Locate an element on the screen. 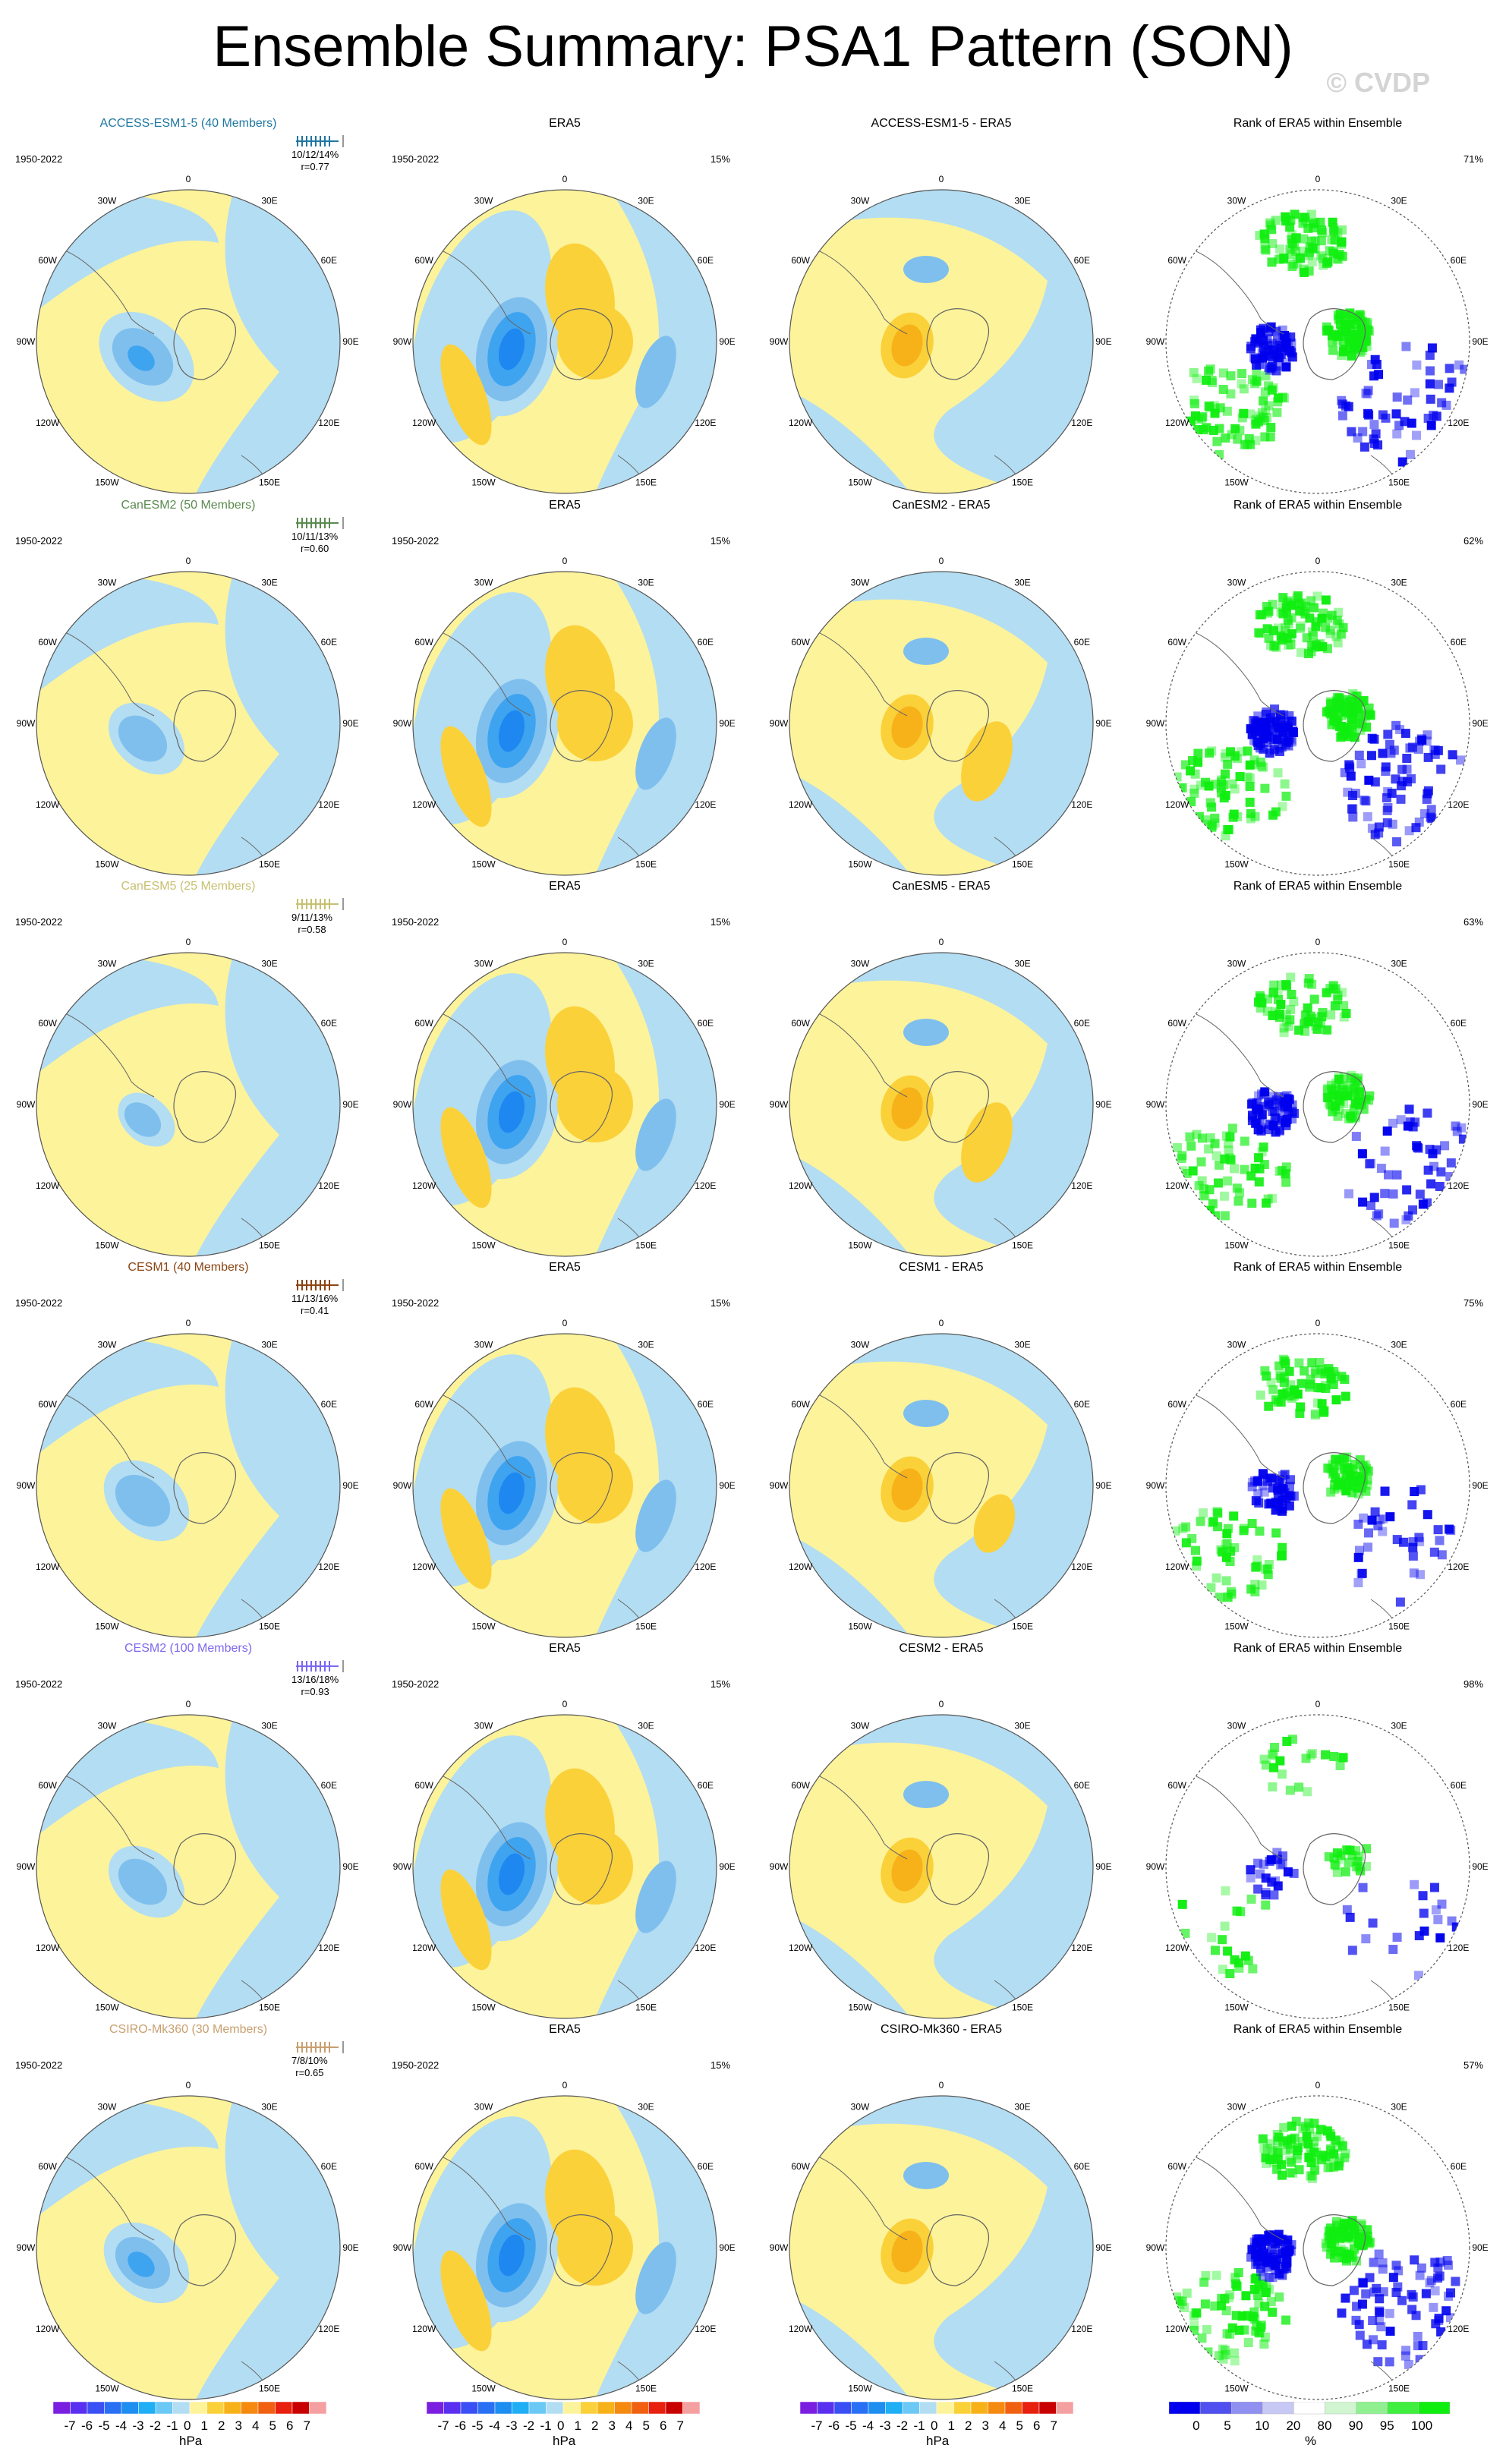  longitude-label: 0 is located at coordinates (565, 1323).